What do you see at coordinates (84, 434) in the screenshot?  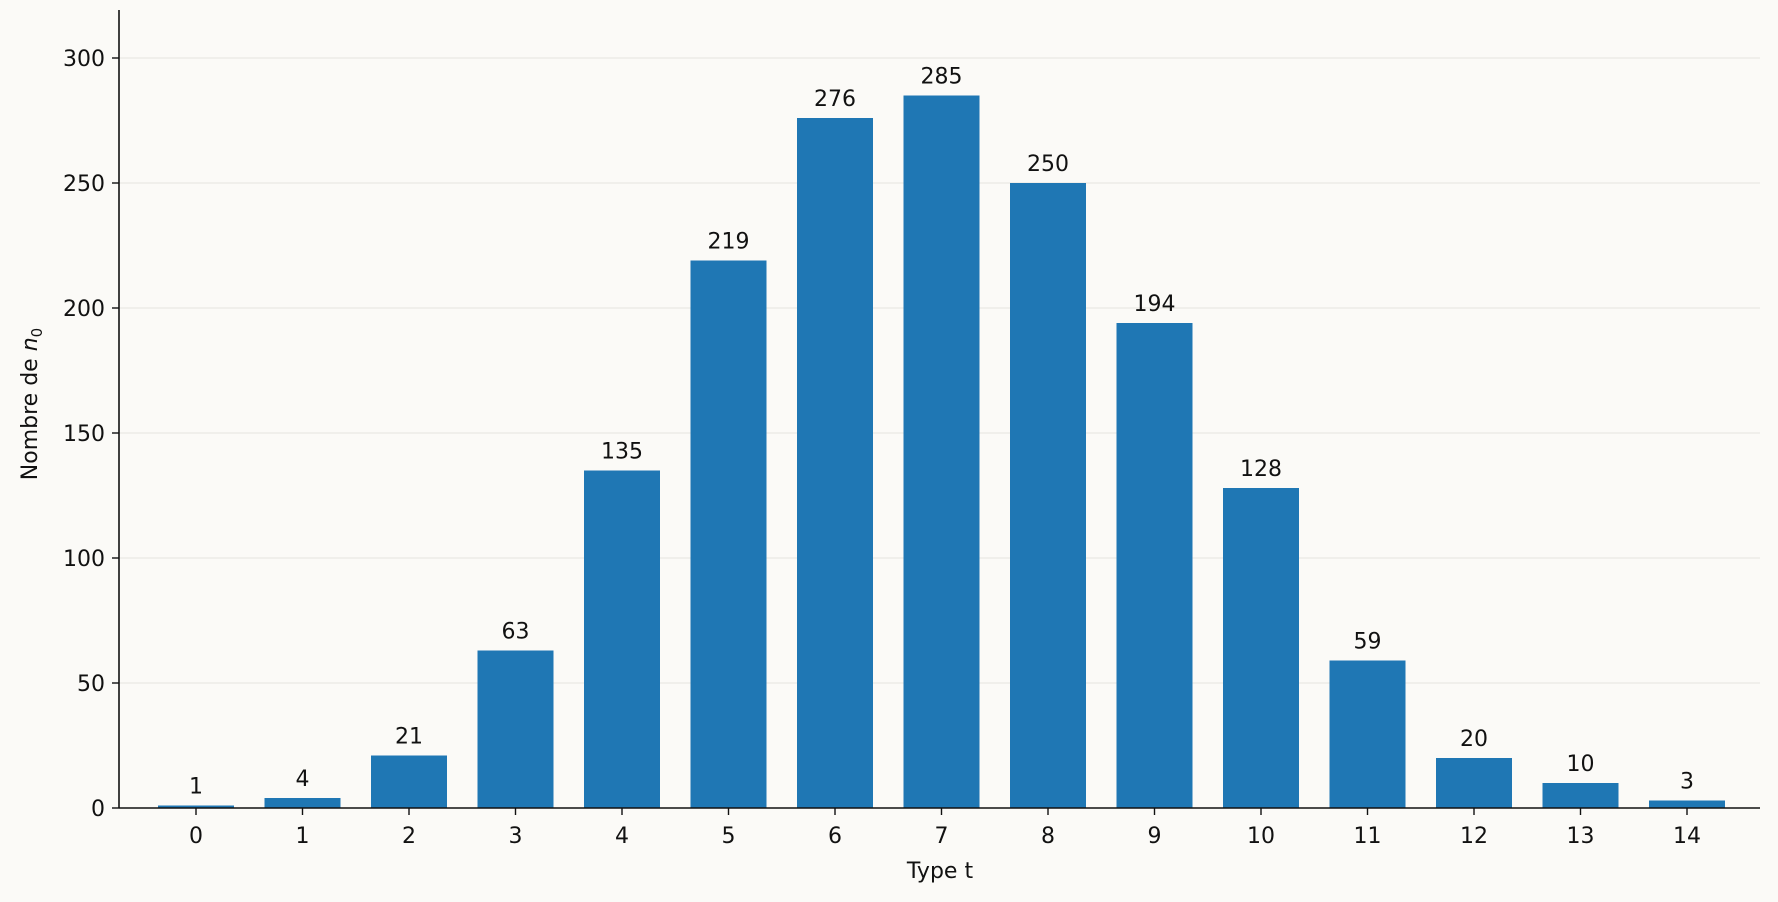 I see `y-tick-label: 150` at bounding box center [84, 434].